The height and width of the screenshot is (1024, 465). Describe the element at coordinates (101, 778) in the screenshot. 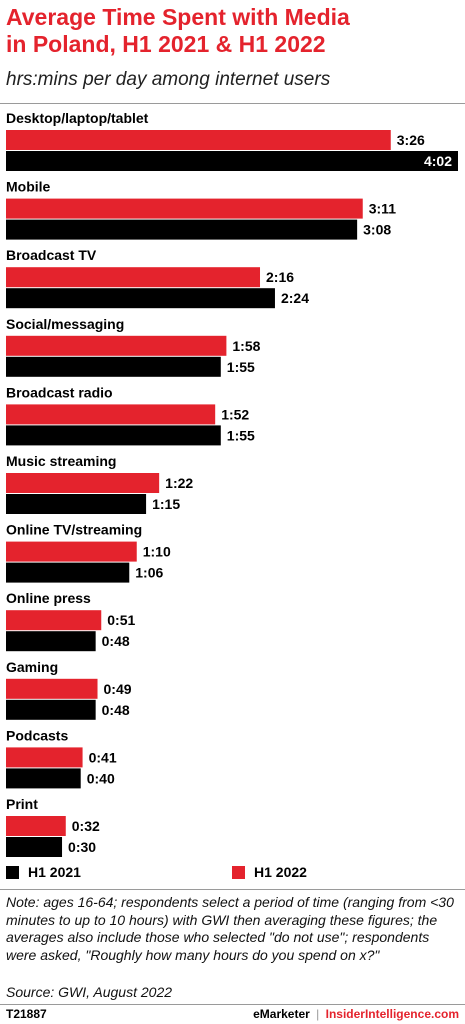

I see `value-label-h1-2021-podcasts: 0:40` at that location.